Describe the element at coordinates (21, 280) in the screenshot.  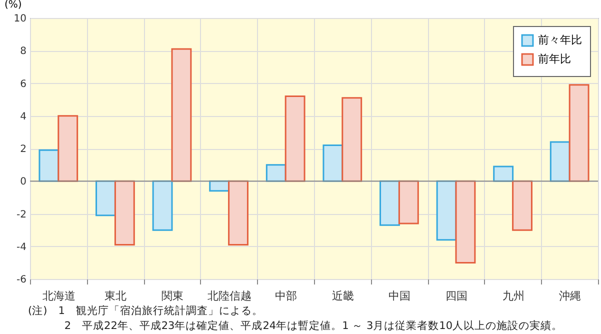
I see `y-tick-label: -6` at that location.